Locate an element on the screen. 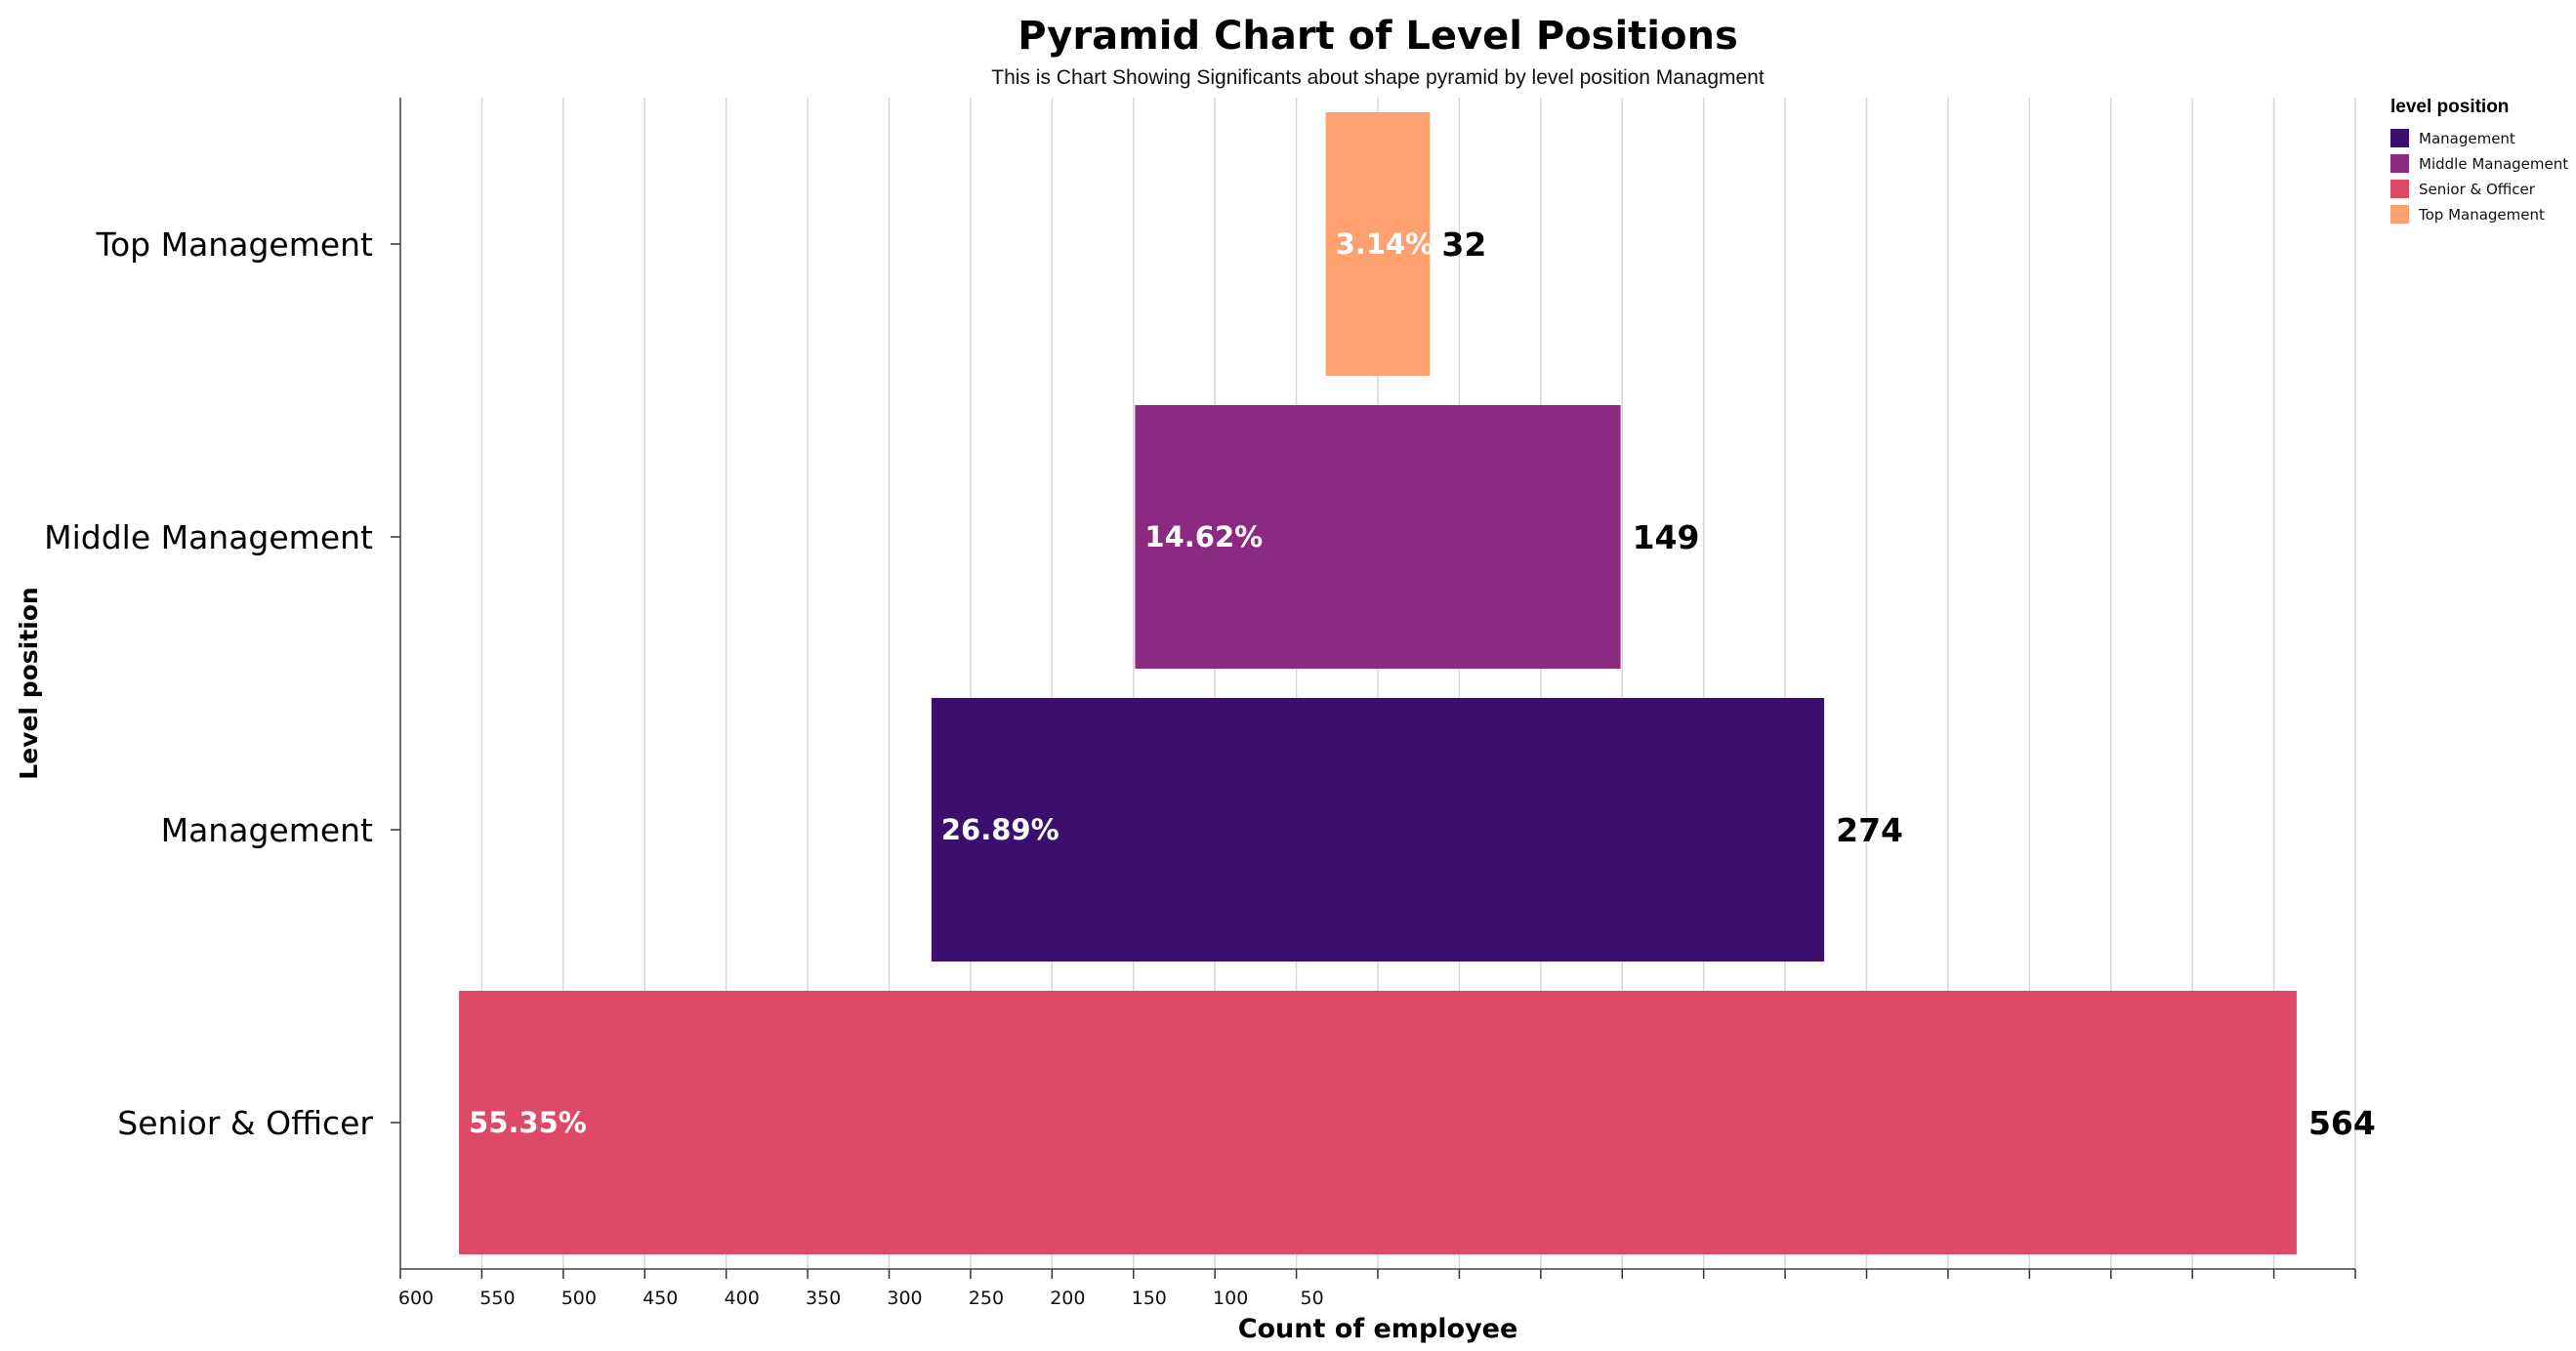 This screenshot has height=1351, width=2576. percent-label: 14.62% is located at coordinates (1203, 536).